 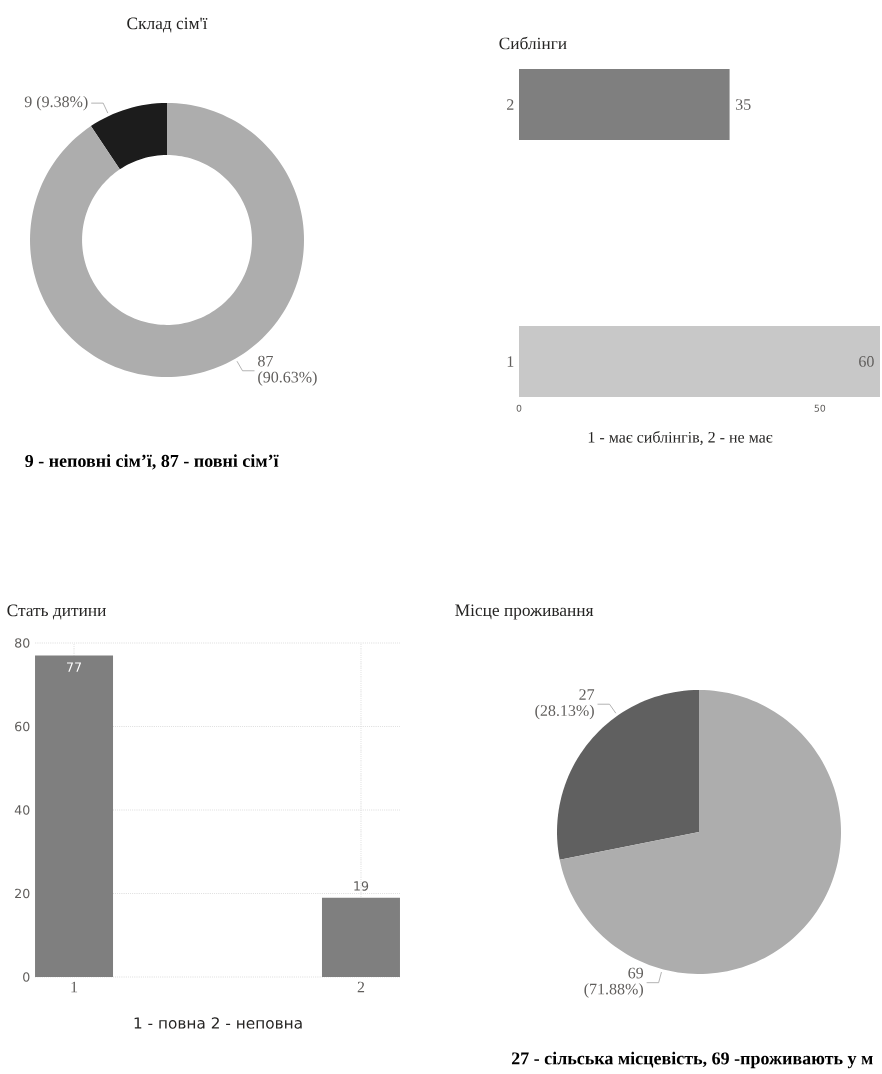 I want to click on data-label: 19, so click(x=361, y=886).